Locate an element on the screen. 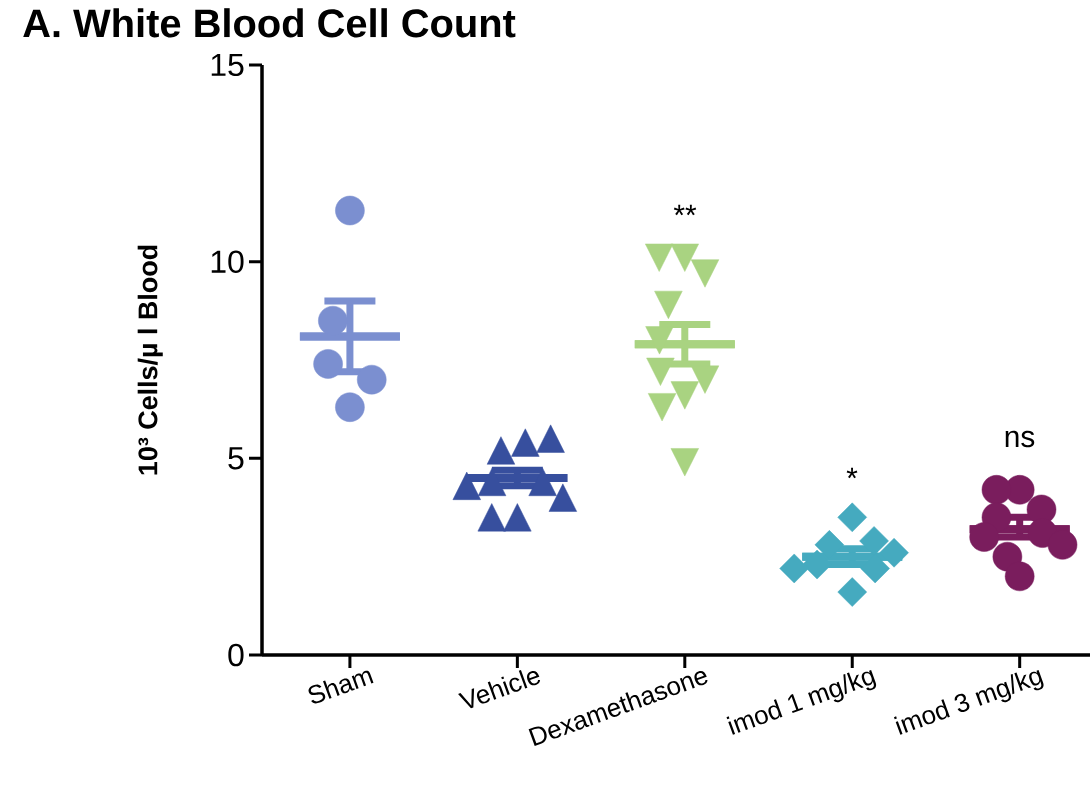 The image size is (1090, 788). chart-title: A. White Blood Cell Count is located at coordinates (269, 23).